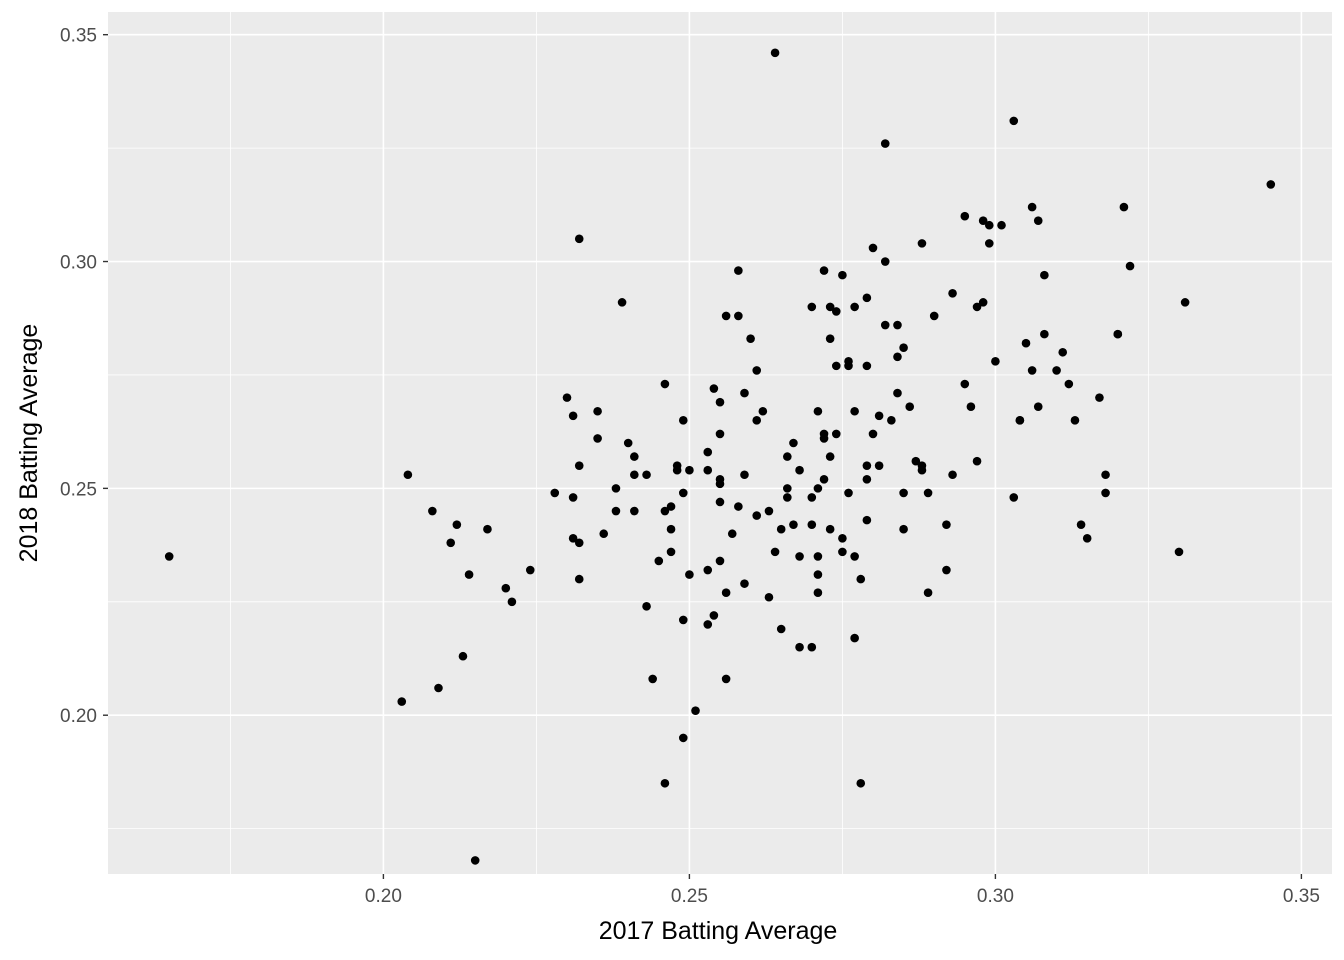  I want to click on x-tick-label: 0.35, so click(1301, 896).